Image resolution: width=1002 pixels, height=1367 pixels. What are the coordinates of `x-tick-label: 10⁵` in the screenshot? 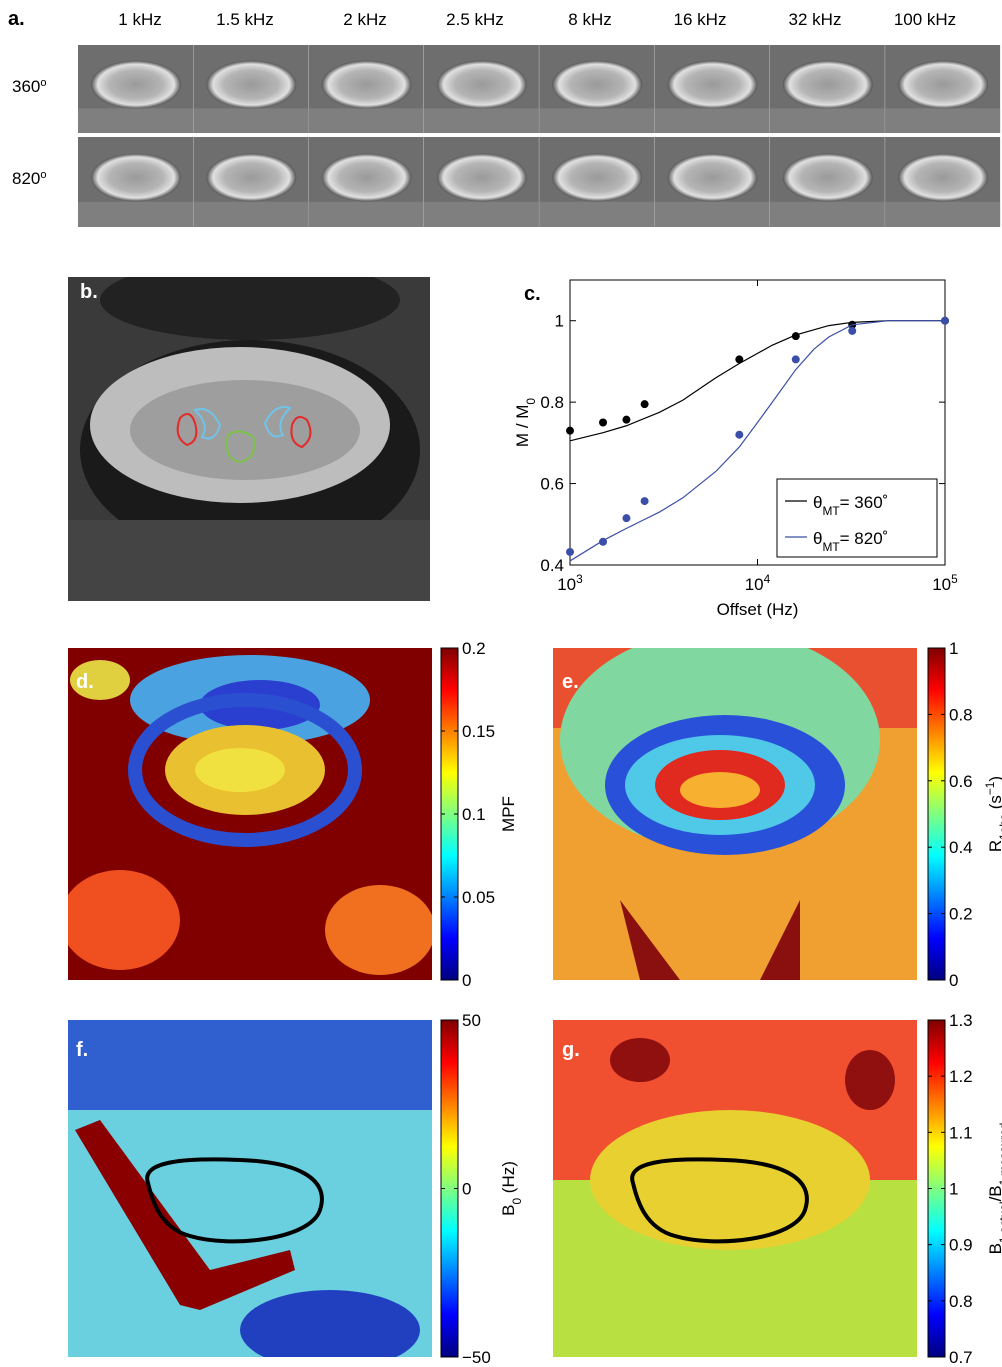 It's located at (945, 583).